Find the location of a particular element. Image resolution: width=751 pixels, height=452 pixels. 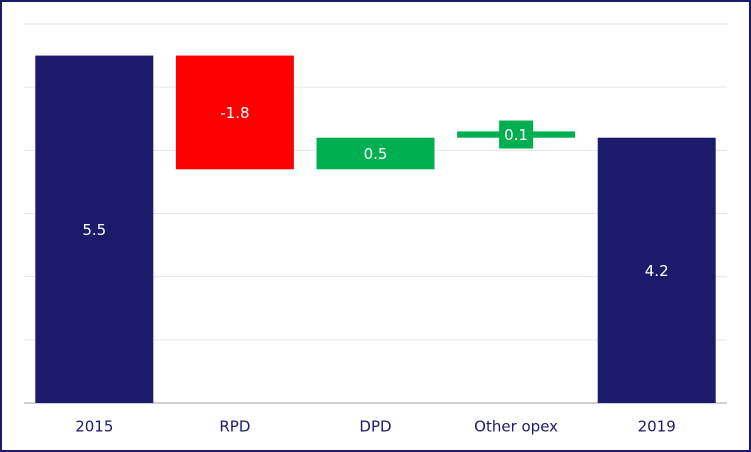

x-tick-label: 2019 is located at coordinates (657, 427).